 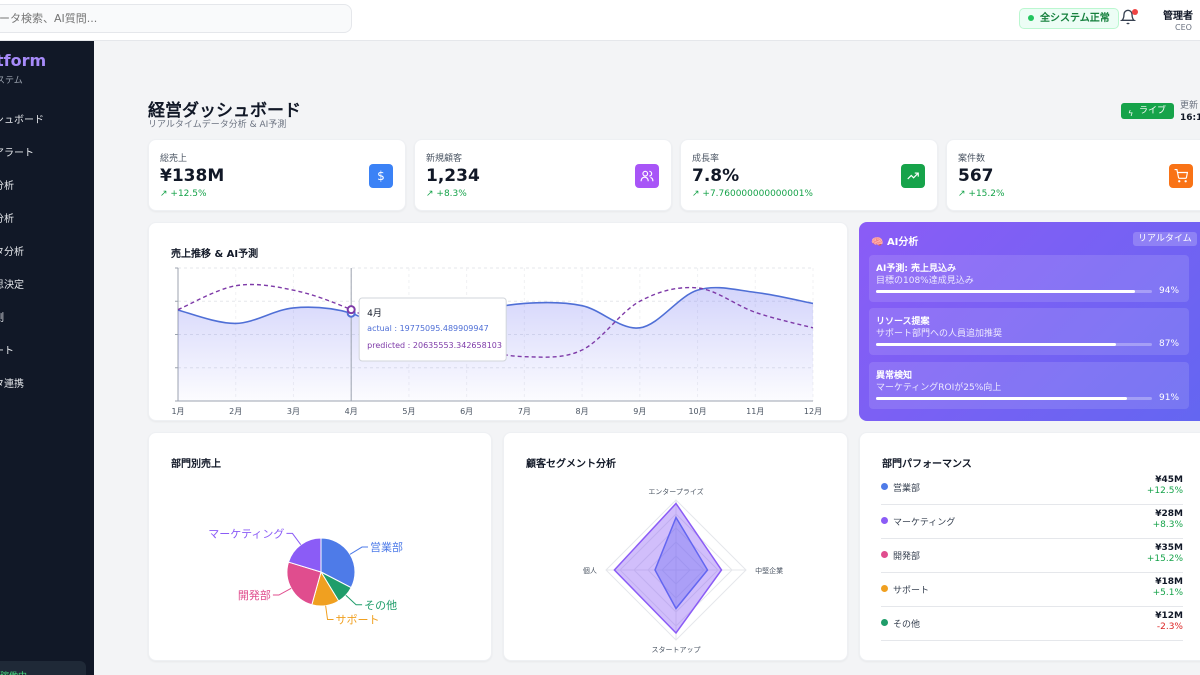 What do you see at coordinates (916, 269) in the screenshot?
I see `ai-insight-title: AI予測: 売上見込み` at bounding box center [916, 269].